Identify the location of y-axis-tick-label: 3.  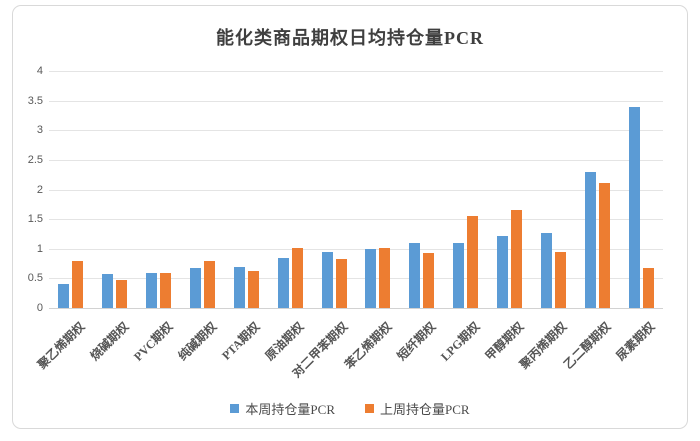
(39, 130).